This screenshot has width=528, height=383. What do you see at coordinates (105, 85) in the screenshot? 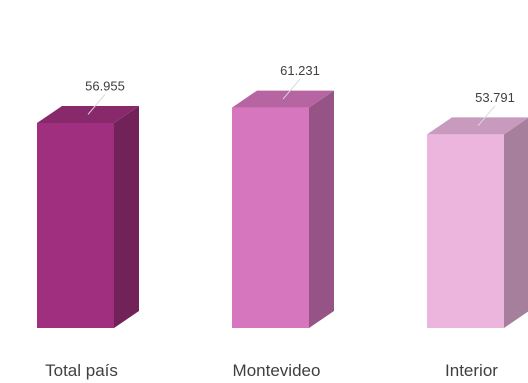
I see `data-label: 56.955` at bounding box center [105, 85].